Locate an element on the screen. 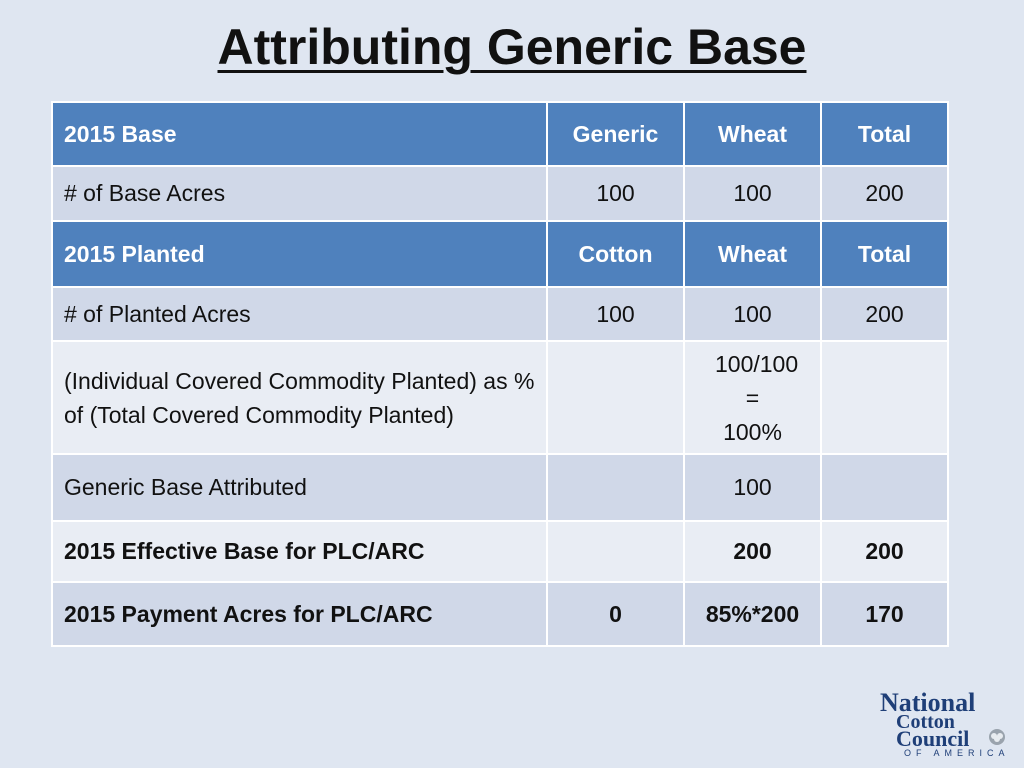 Image resolution: width=1024 pixels, height=768 pixels. table-cell: 85%*200 is located at coordinates (752, 614).